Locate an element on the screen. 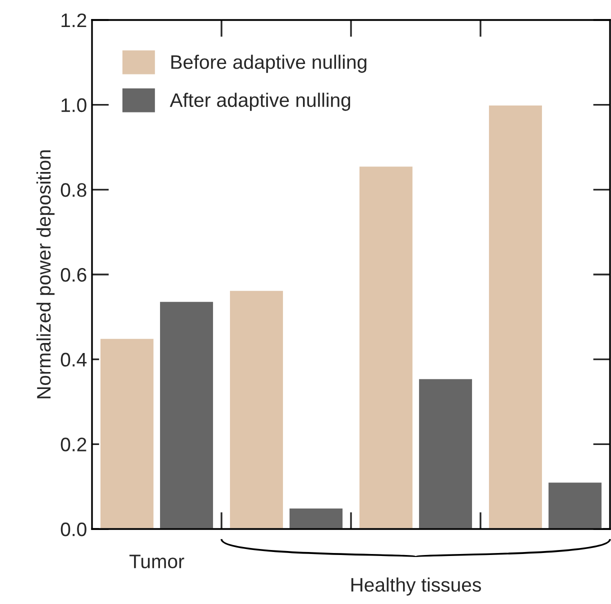 Image resolution: width=611 pixels, height=604 pixels. y-tick-label: 0.4 is located at coordinates (73, 359).